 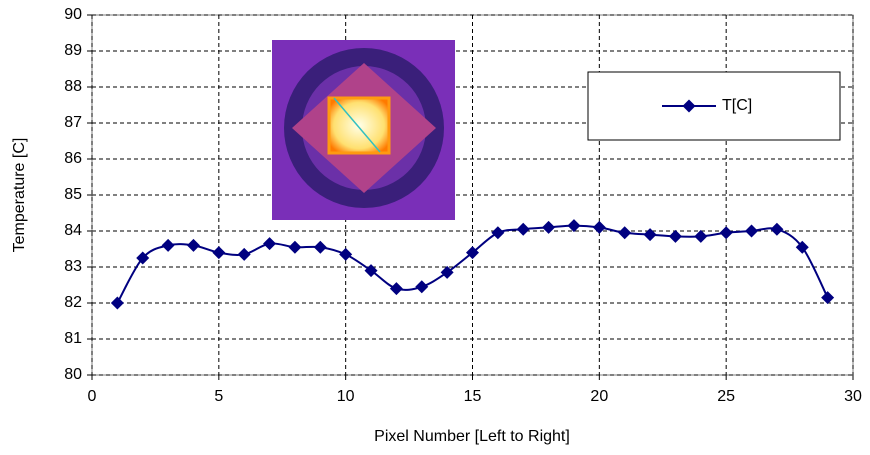 What do you see at coordinates (73, 302) in the screenshot?
I see `y-tick-label: 82` at bounding box center [73, 302].